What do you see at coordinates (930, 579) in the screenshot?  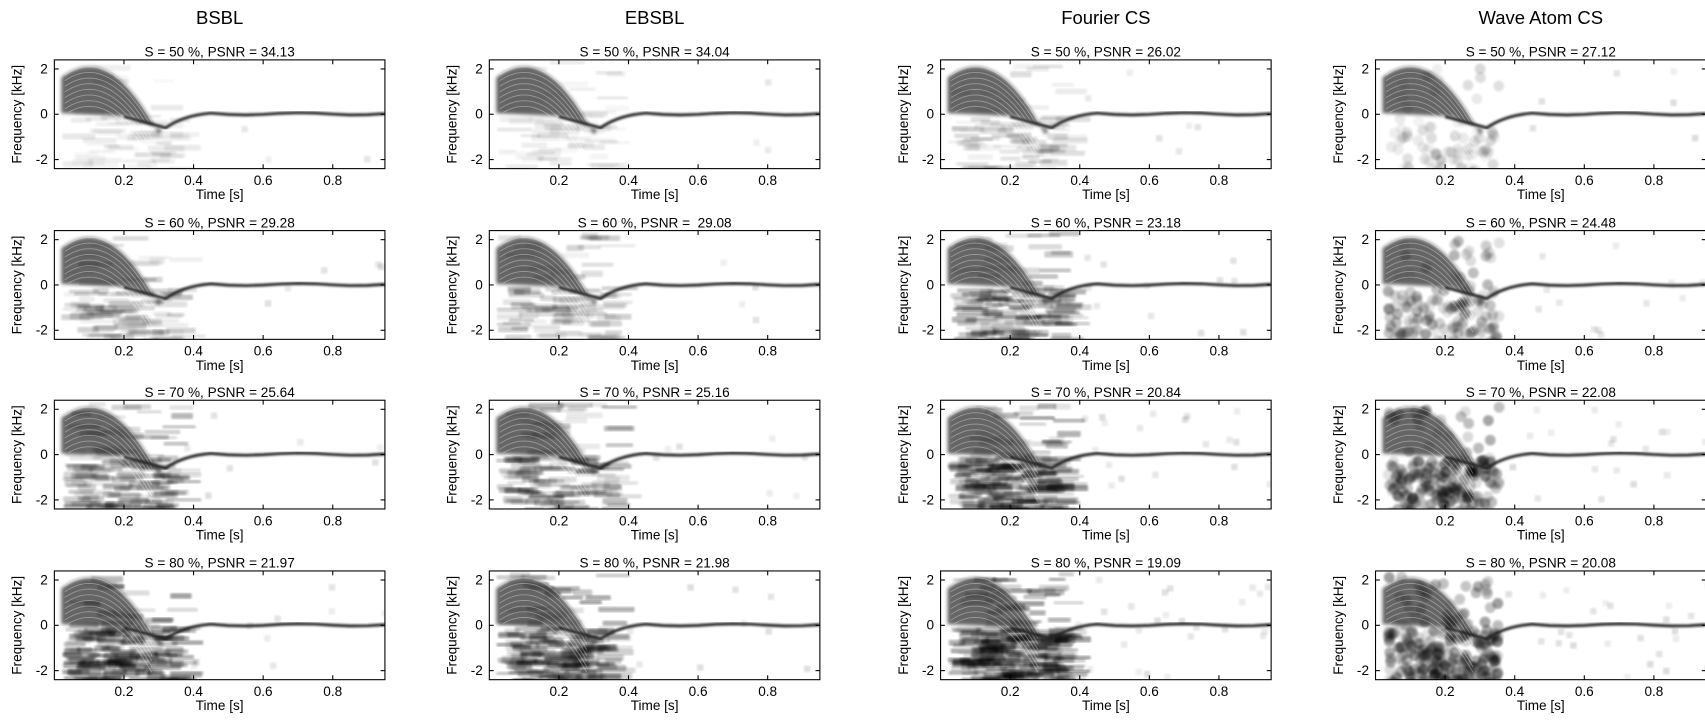 I see `y-tick-label: 2` at bounding box center [930, 579].